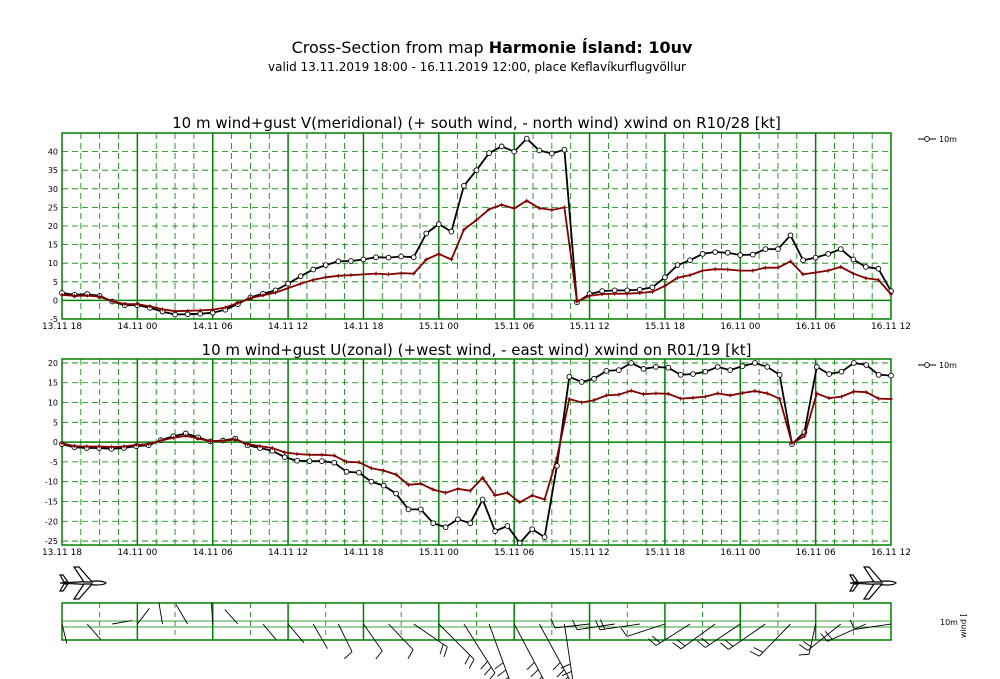 Image resolution: width=1000 pixels, height=679 pixels. I want to click on airplane-tail, so click(854, 583).